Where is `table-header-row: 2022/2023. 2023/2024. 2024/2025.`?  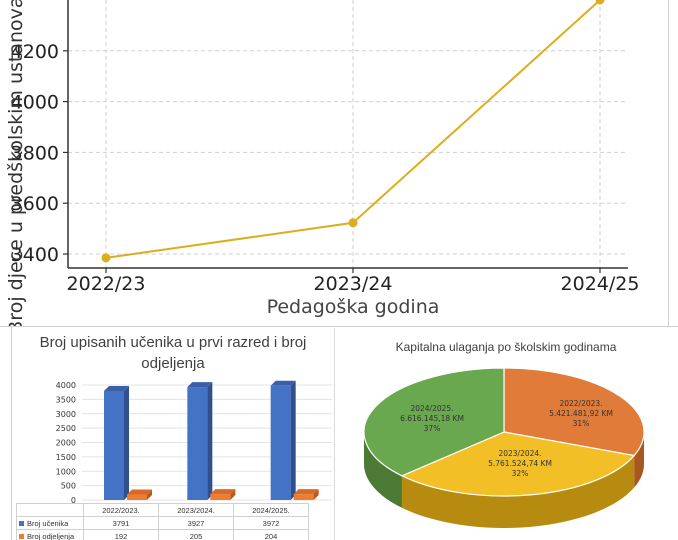 table-header-row: 2022/2023. 2023/2024. 2024/2025. is located at coordinates (162, 510).